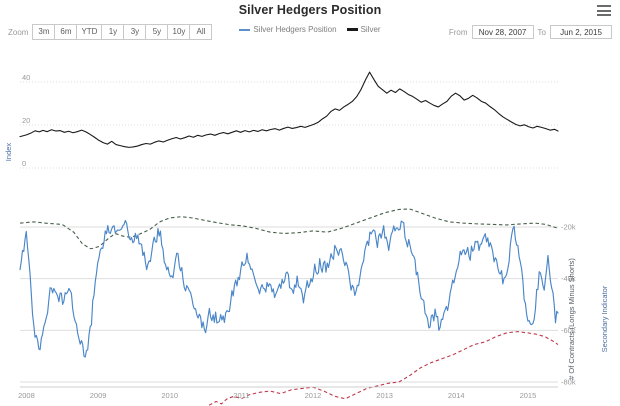 This screenshot has height=406, width=620. I want to click on lower-y-axis-title: # Of Contracts (Longs Minus Shorts), so click(571, 319).